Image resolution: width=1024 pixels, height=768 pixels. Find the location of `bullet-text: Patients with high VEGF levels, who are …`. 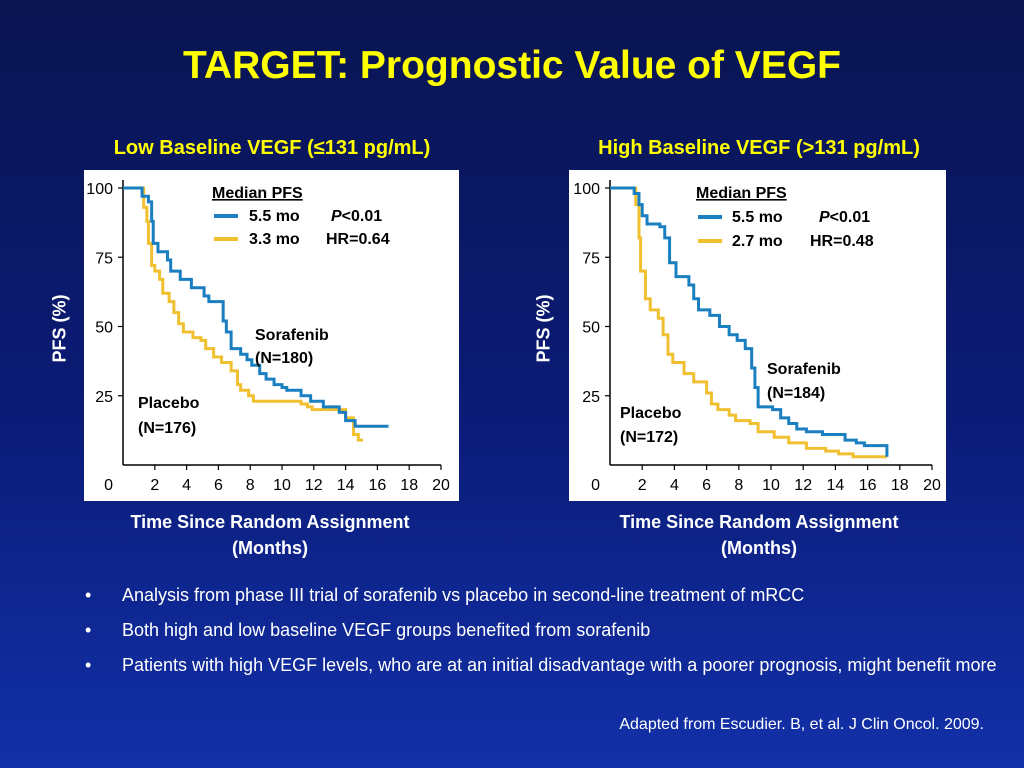

bullet-text: Patients with high VEGF levels, who are … is located at coordinates (559, 665).